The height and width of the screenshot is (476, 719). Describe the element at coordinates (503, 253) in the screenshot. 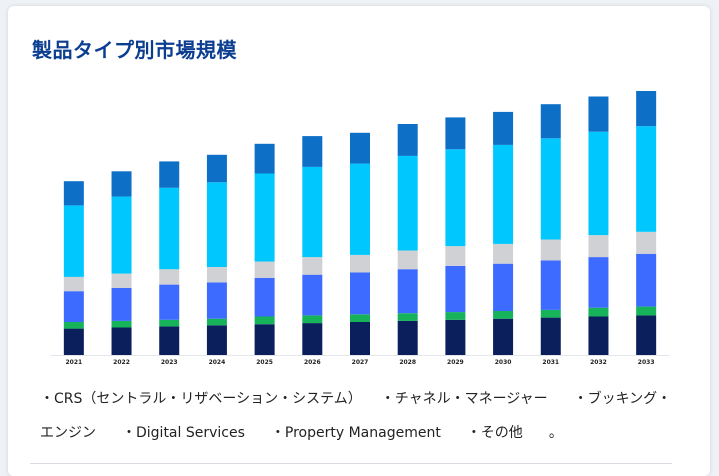

I see `bar-segment-2030-s4` at that location.